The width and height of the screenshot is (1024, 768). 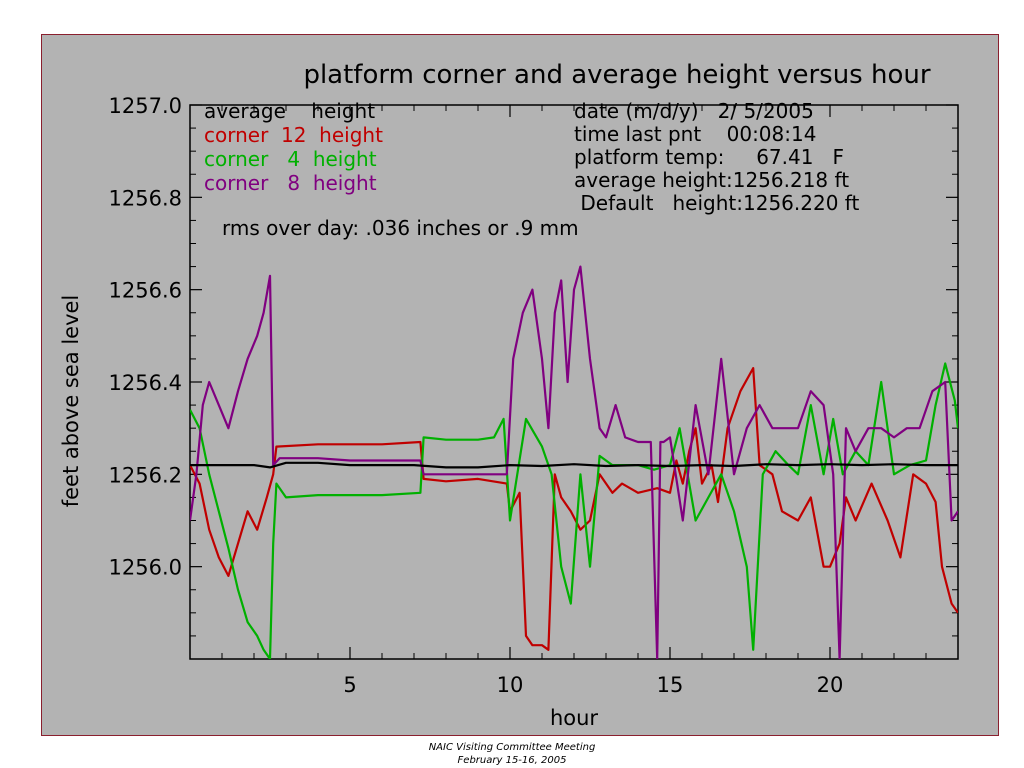 What do you see at coordinates (145, 568) in the screenshot?
I see `y-tick-label: 1256.0` at bounding box center [145, 568].